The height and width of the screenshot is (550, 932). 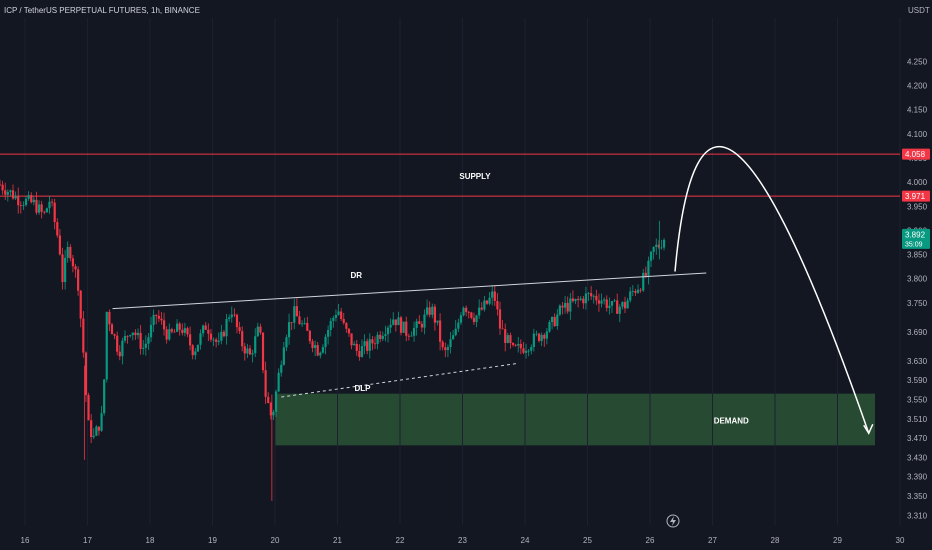 I want to click on date-tick: 20, so click(x=275, y=540).